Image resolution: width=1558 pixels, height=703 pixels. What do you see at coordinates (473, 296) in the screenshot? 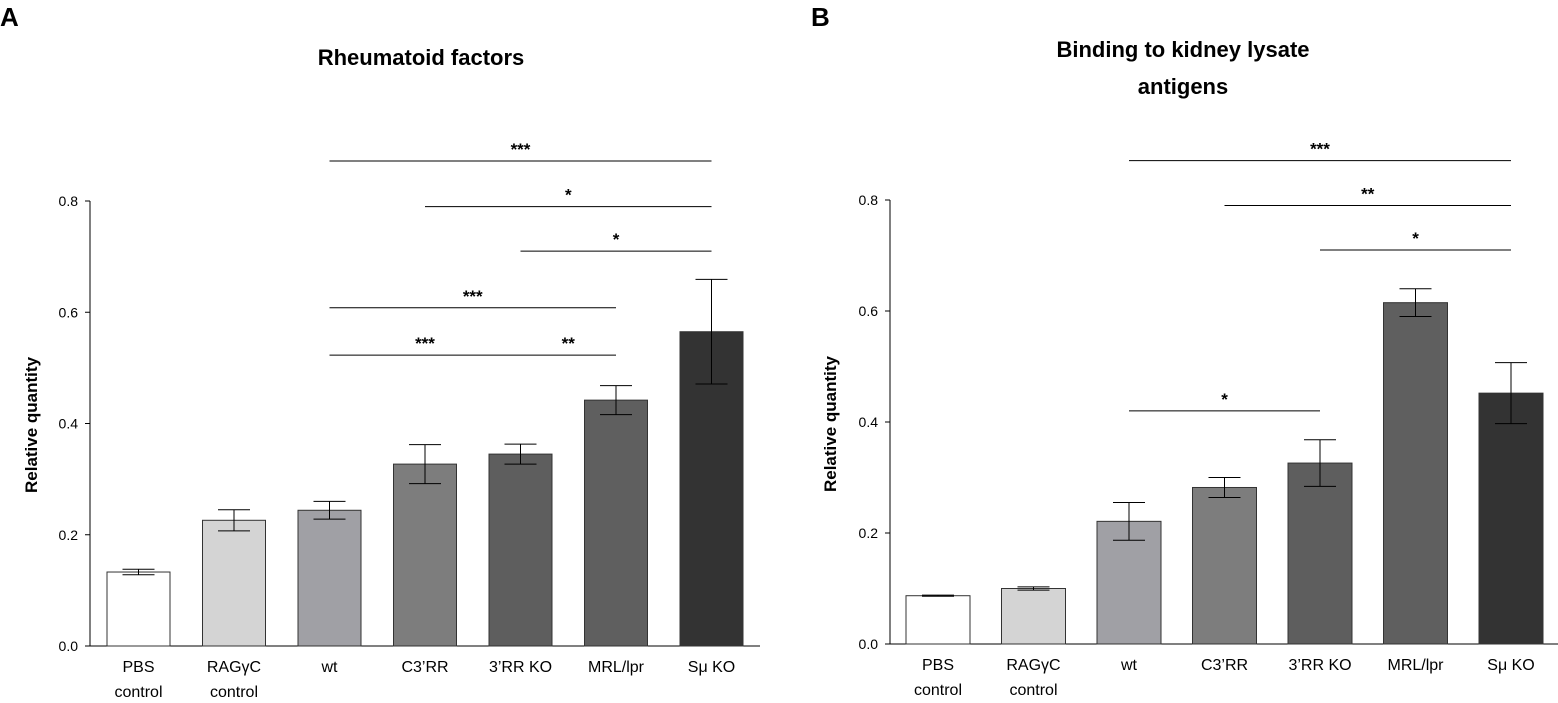
I see `significance-label-3: ***` at bounding box center [473, 296].